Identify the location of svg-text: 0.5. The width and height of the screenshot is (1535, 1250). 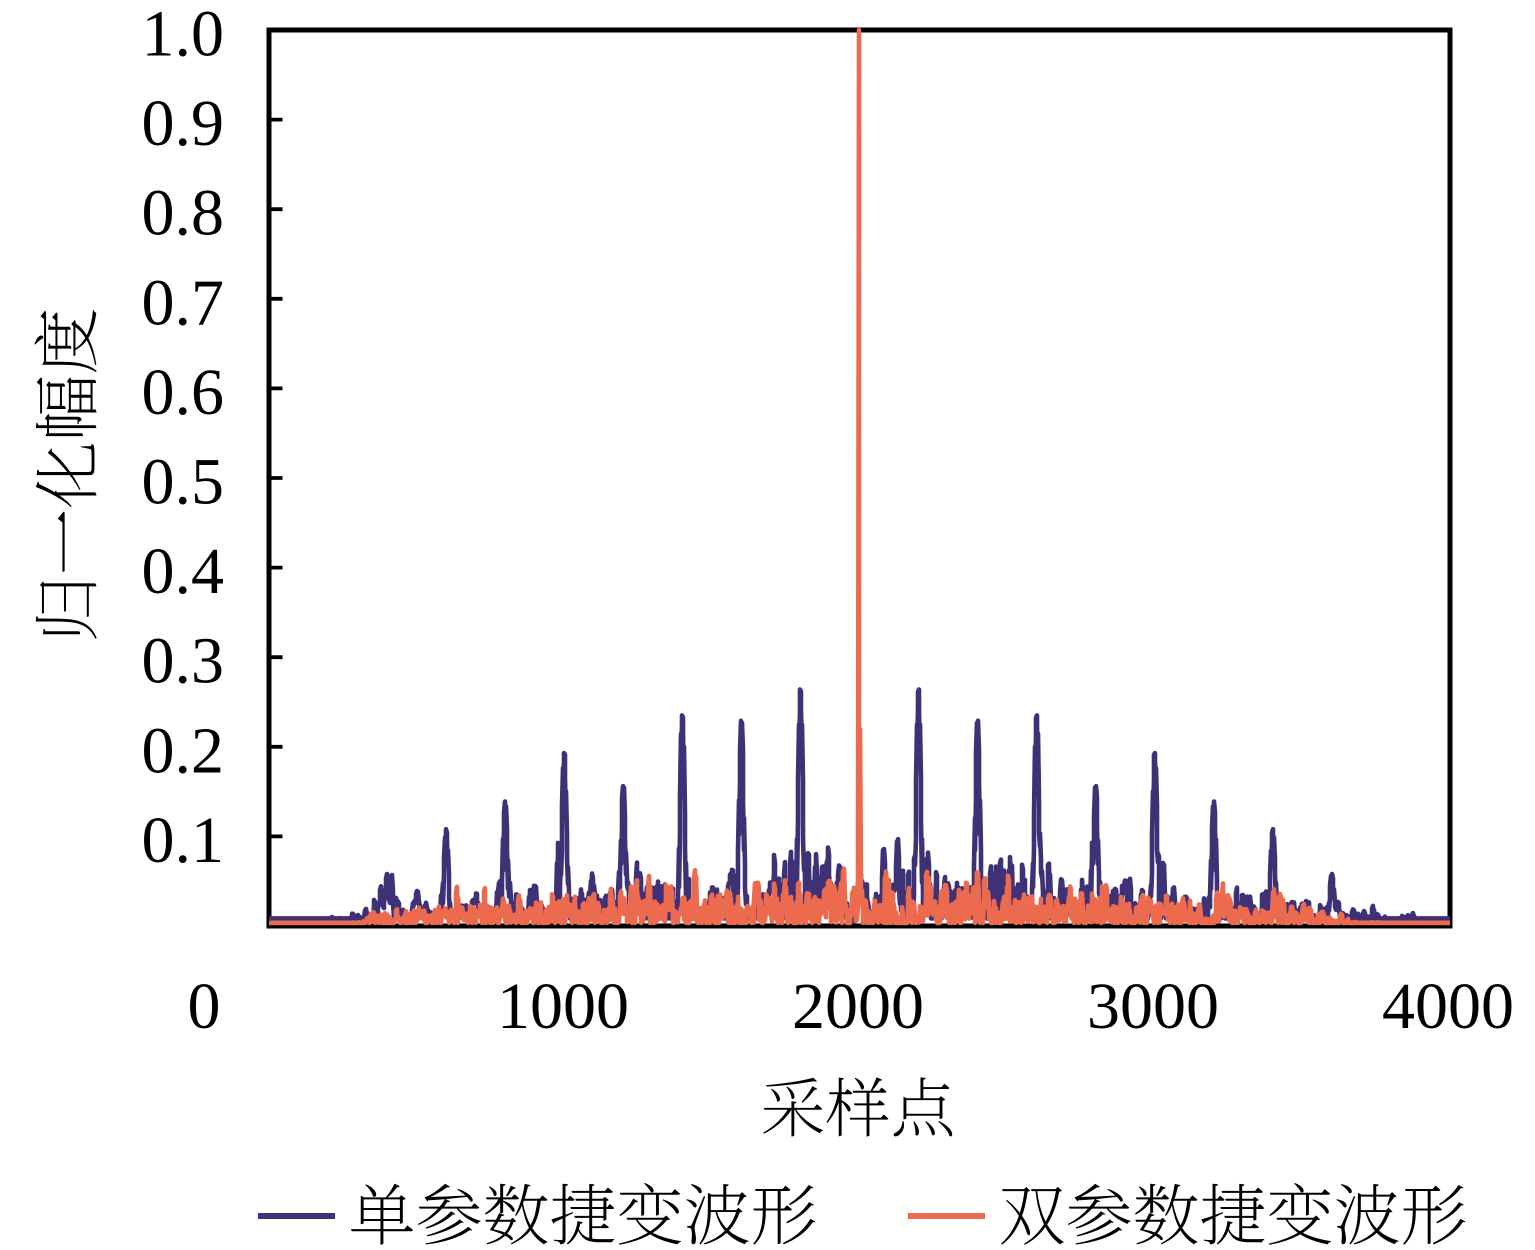
(183, 482).